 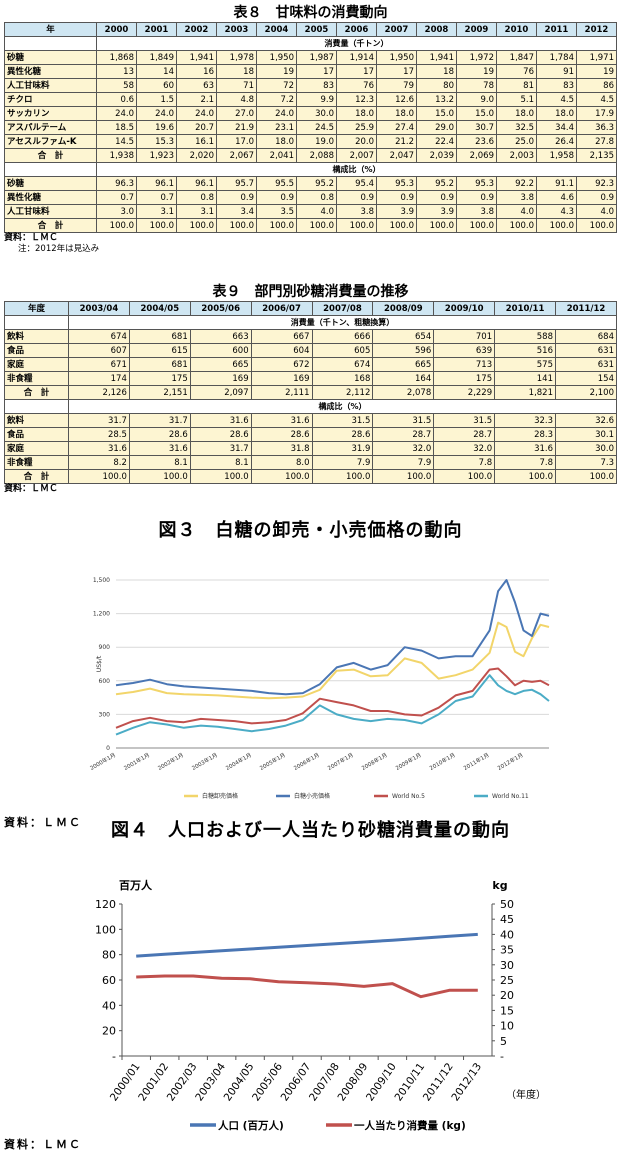 What do you see at coordinates (516, 183) in the screenshot?
I see `cell: 92.2` at bounding box center [516, 183].